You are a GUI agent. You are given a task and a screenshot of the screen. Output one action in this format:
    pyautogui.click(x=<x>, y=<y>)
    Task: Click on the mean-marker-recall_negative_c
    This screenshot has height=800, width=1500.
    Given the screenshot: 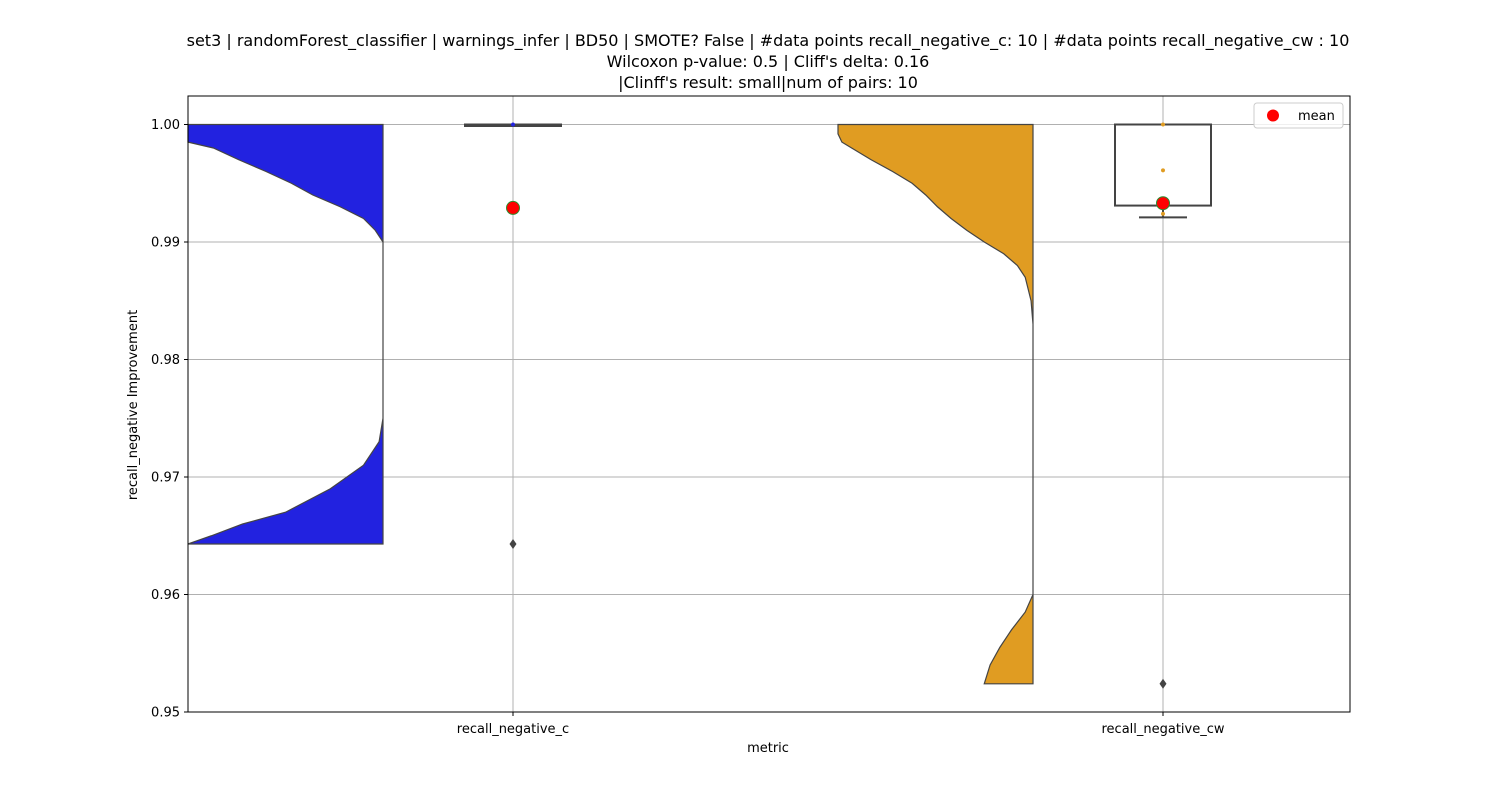 What is the action you would take?
    pyautogui.click(x=513, y=207)
    